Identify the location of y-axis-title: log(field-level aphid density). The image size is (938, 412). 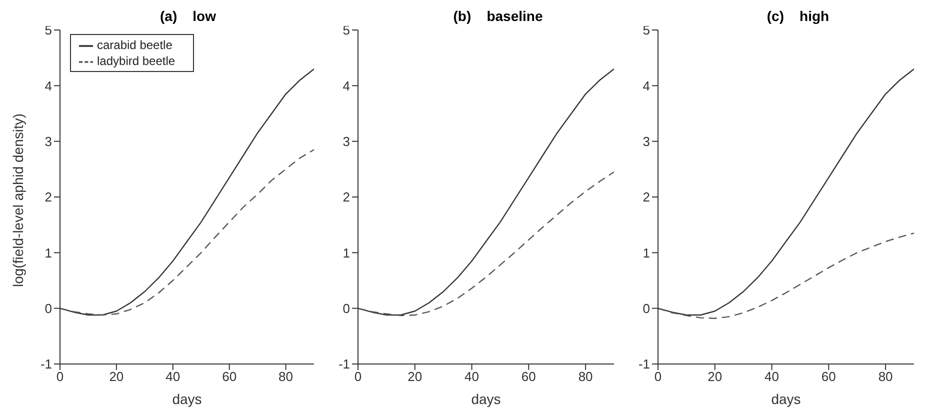
(18, 200).